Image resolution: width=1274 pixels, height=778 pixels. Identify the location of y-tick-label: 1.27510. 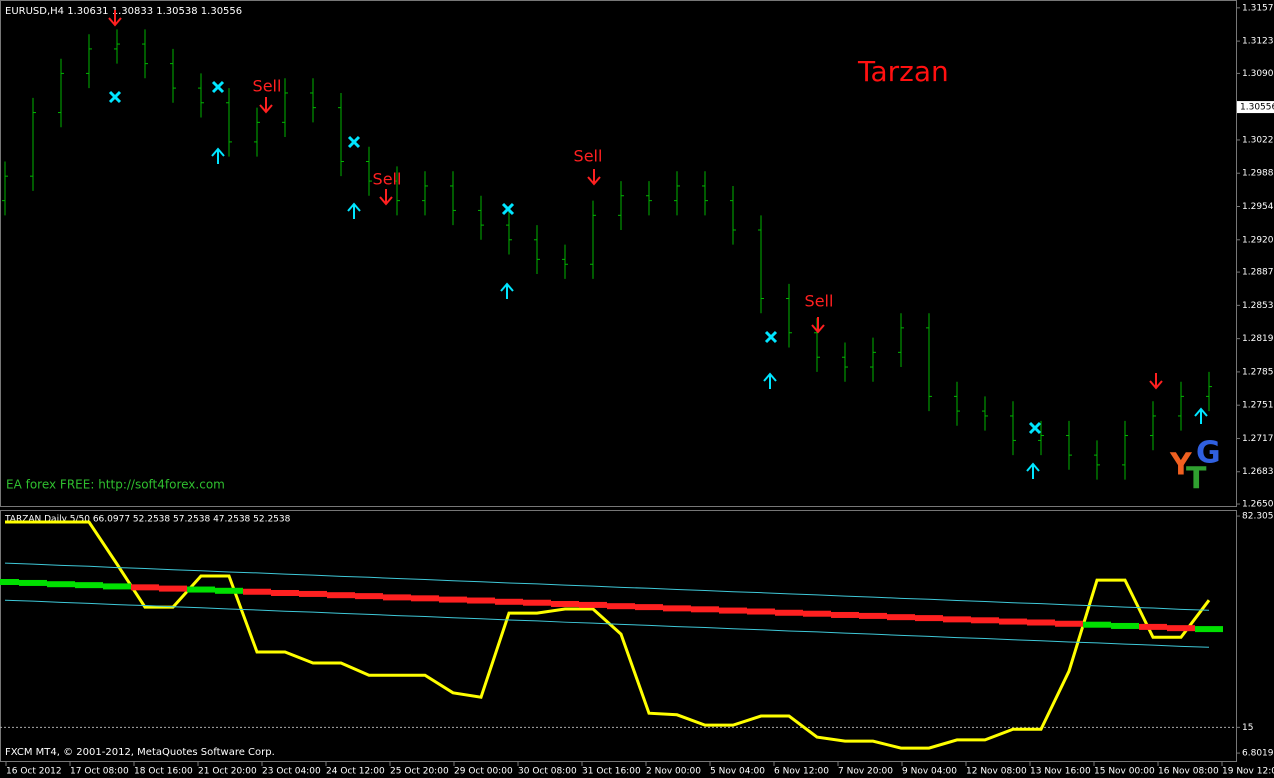
(1258, 406).